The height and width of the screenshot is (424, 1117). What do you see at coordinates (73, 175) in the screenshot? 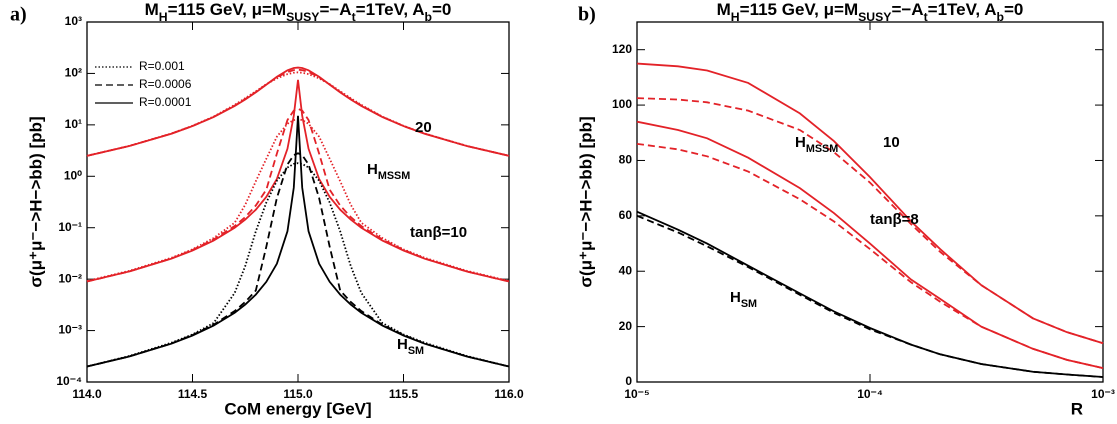
I see `y-tick-label: 10⁰` at bounding box center [73, 175].